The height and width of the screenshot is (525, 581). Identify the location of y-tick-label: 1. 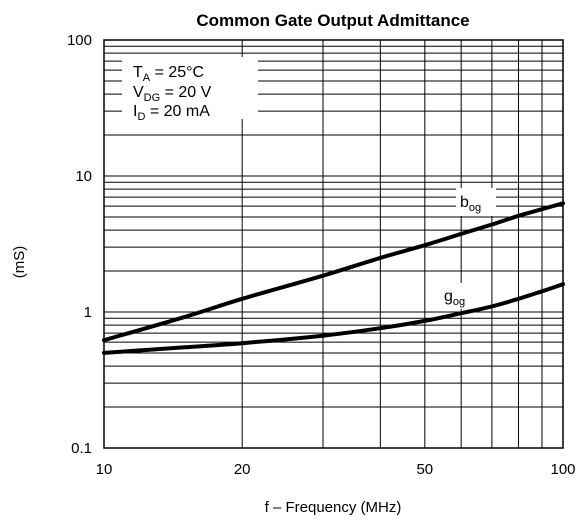
(88, 312).